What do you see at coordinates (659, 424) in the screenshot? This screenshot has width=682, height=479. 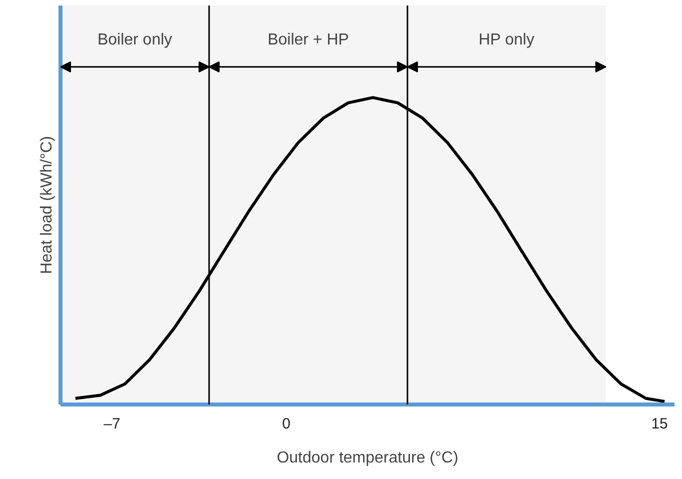 I see `x-tick-label: 15` at bounding box center [659, 424].